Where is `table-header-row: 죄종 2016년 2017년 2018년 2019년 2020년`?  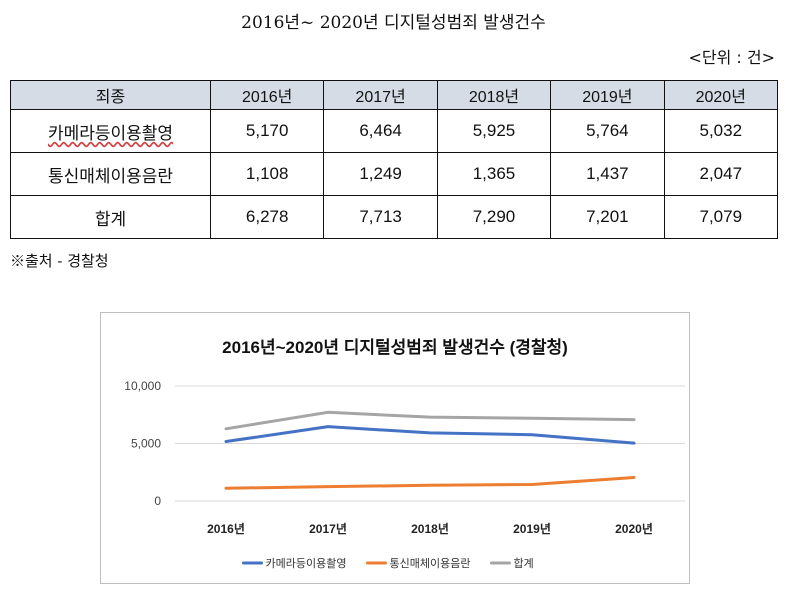
table-header-row: 죄종 2016년 2017년 2018년 2019년 2020년 is located at coordinates (394, 95).